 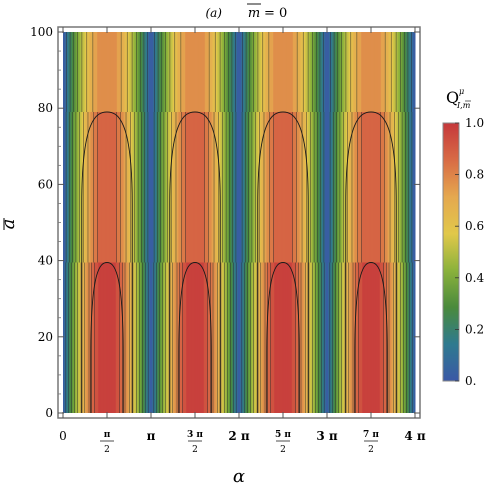 What do you see at coordinates (45, 184) in the screenshot?
I see `y-tick-label: 60` at bounding box center [45, 184].